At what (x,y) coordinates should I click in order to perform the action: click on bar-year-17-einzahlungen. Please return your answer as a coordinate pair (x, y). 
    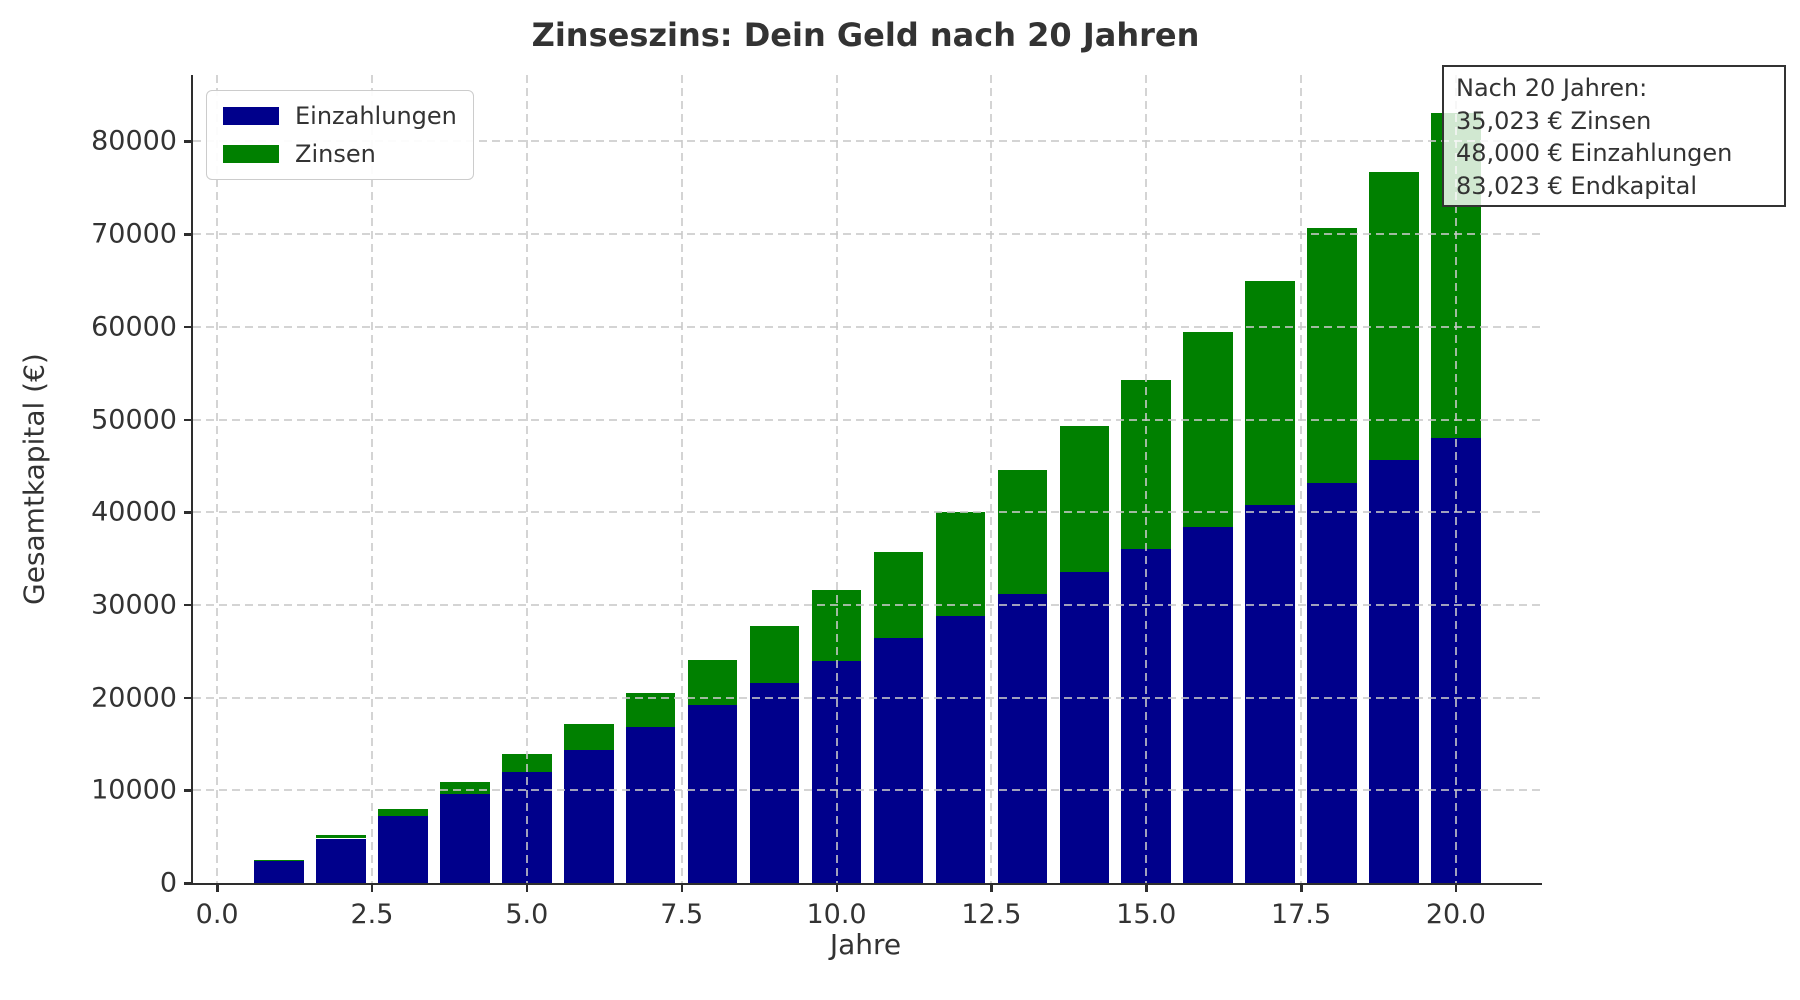
    Looking at the image, I should click on (1270, 693).